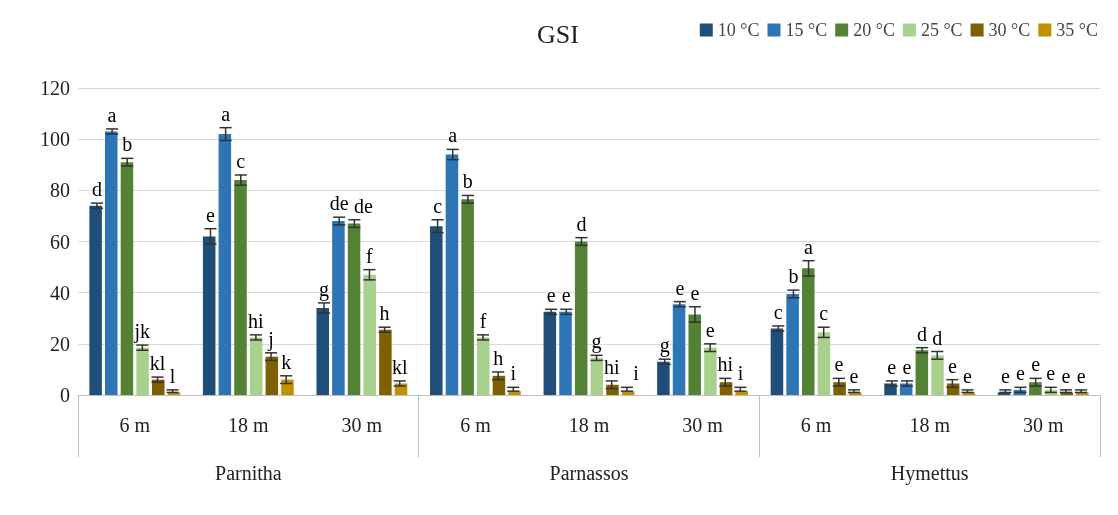 The height and width of the screenshot is (515, 1118). Describe the element at coordinates (929, 473) in the screenshot. I see `text: Hymettus` at that location.